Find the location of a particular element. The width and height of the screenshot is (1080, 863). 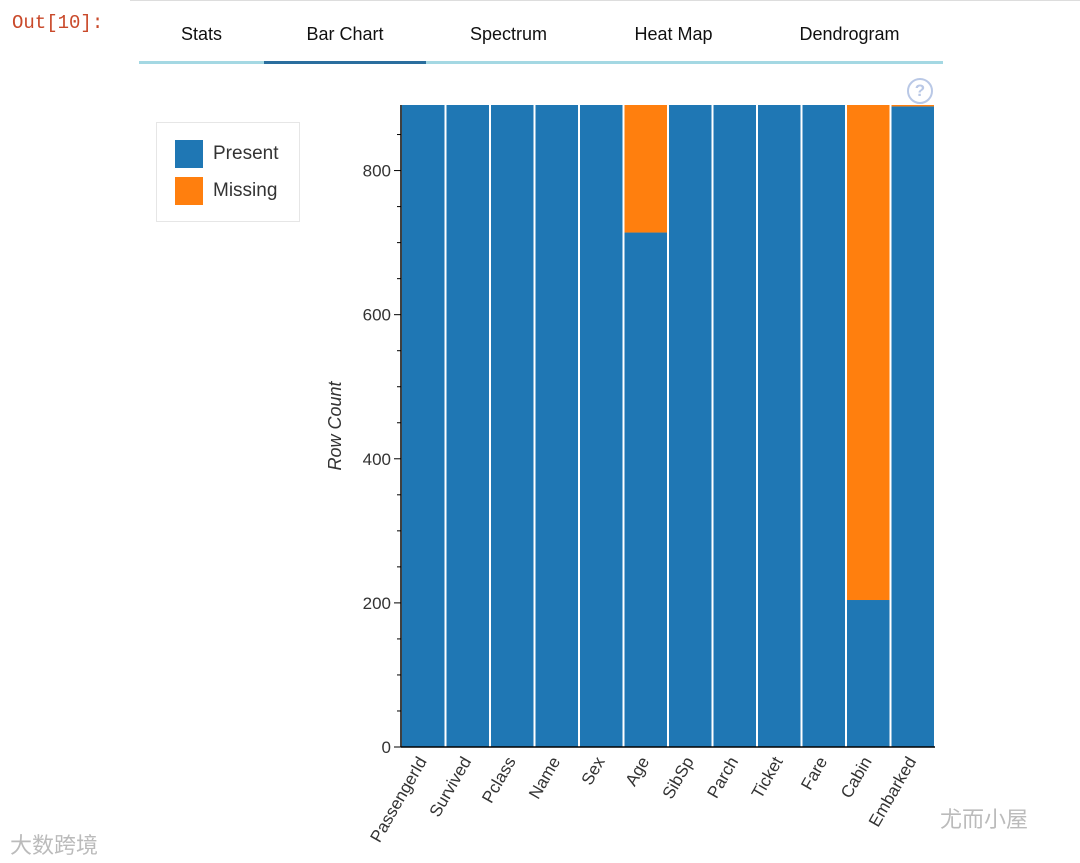

y-axis-label: Row Count is located at coordinates (335, 425).